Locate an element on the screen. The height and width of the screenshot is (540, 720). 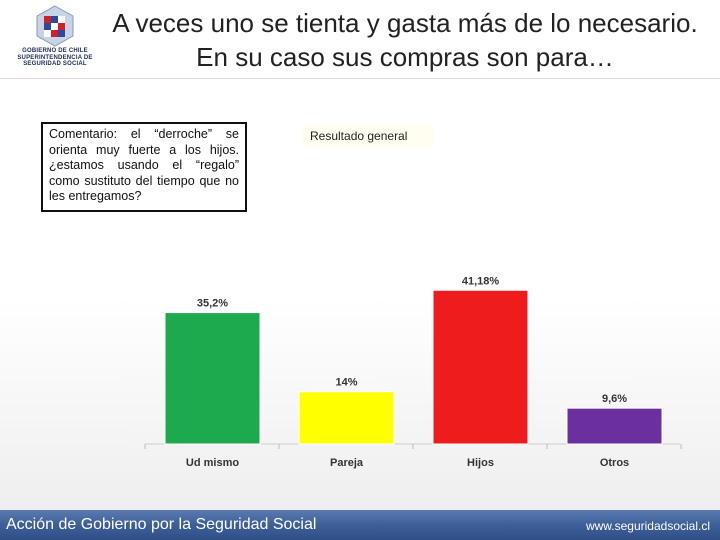
logo-line-1: GOBIERNO DE CHILE is located at coordinates (55, 51).